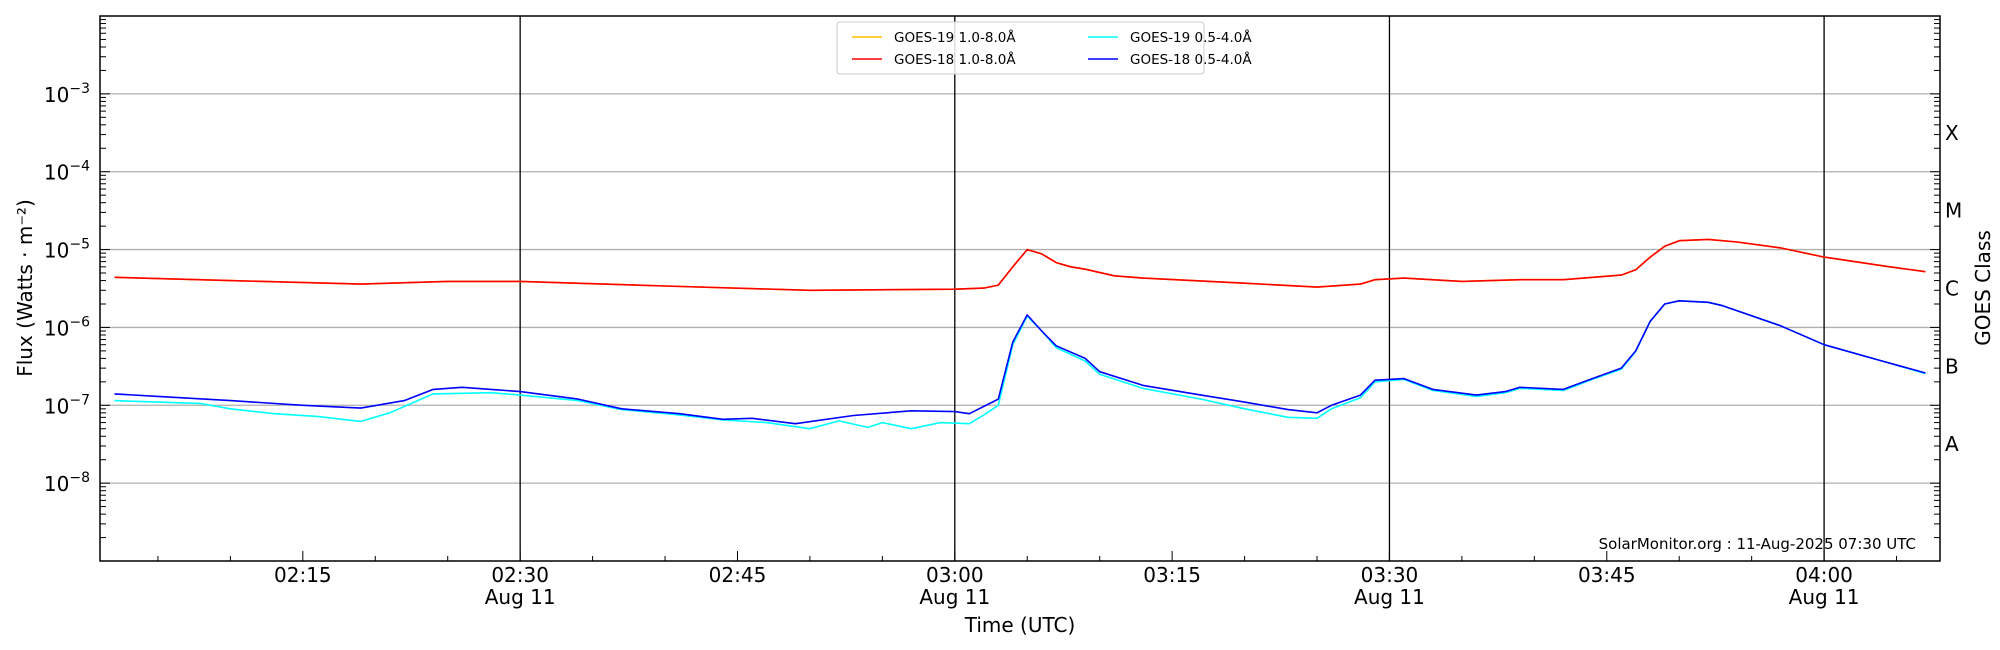 Image resolution: width=2000 pixels, height=650 pixels. I want to click on legend-box, so click(1020, 48).